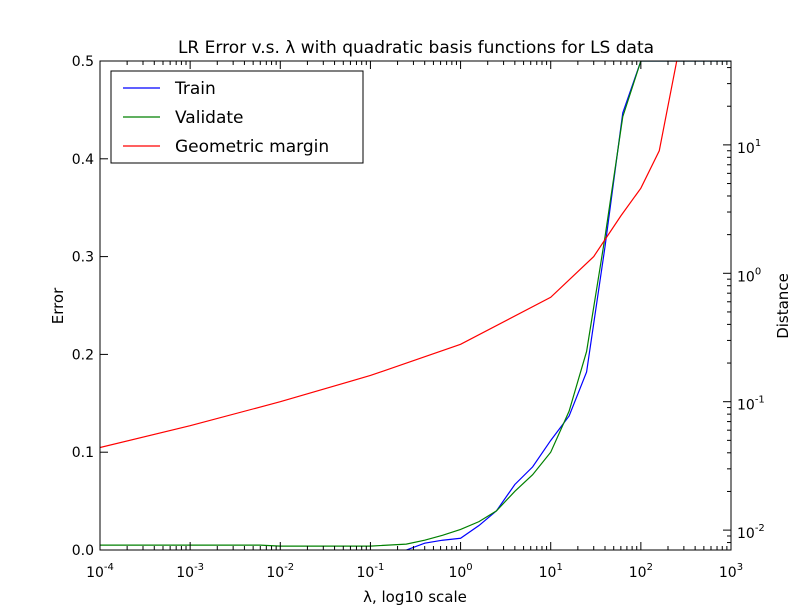  I want to click on y2-tick-label: 10⁻¹, so click(751, 404).